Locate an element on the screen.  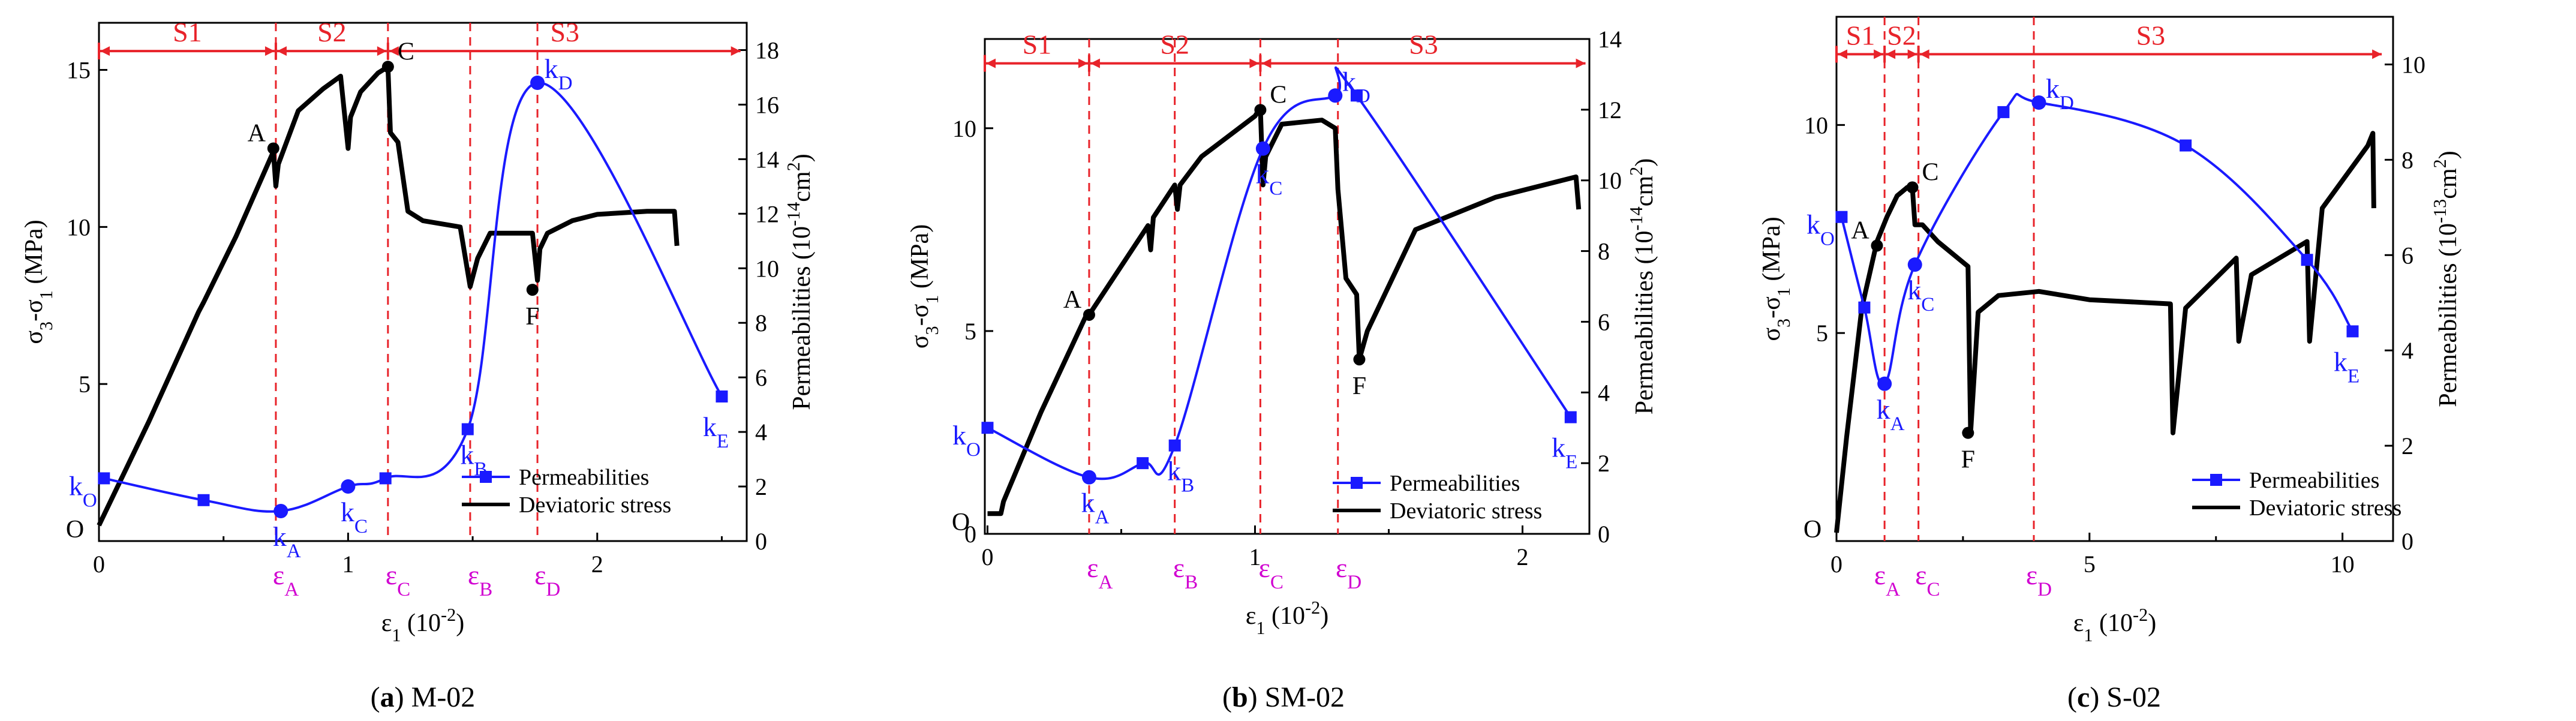
origin-label: O is located at coordinates (961, 522).